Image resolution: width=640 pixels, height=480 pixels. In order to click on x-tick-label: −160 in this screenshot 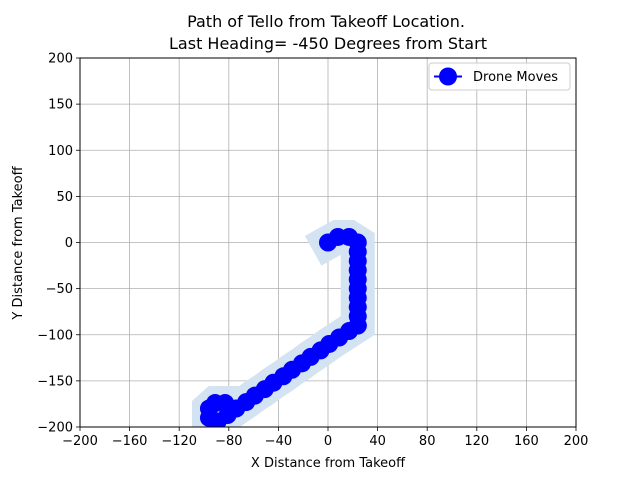, I will do `click(130, 441)`.